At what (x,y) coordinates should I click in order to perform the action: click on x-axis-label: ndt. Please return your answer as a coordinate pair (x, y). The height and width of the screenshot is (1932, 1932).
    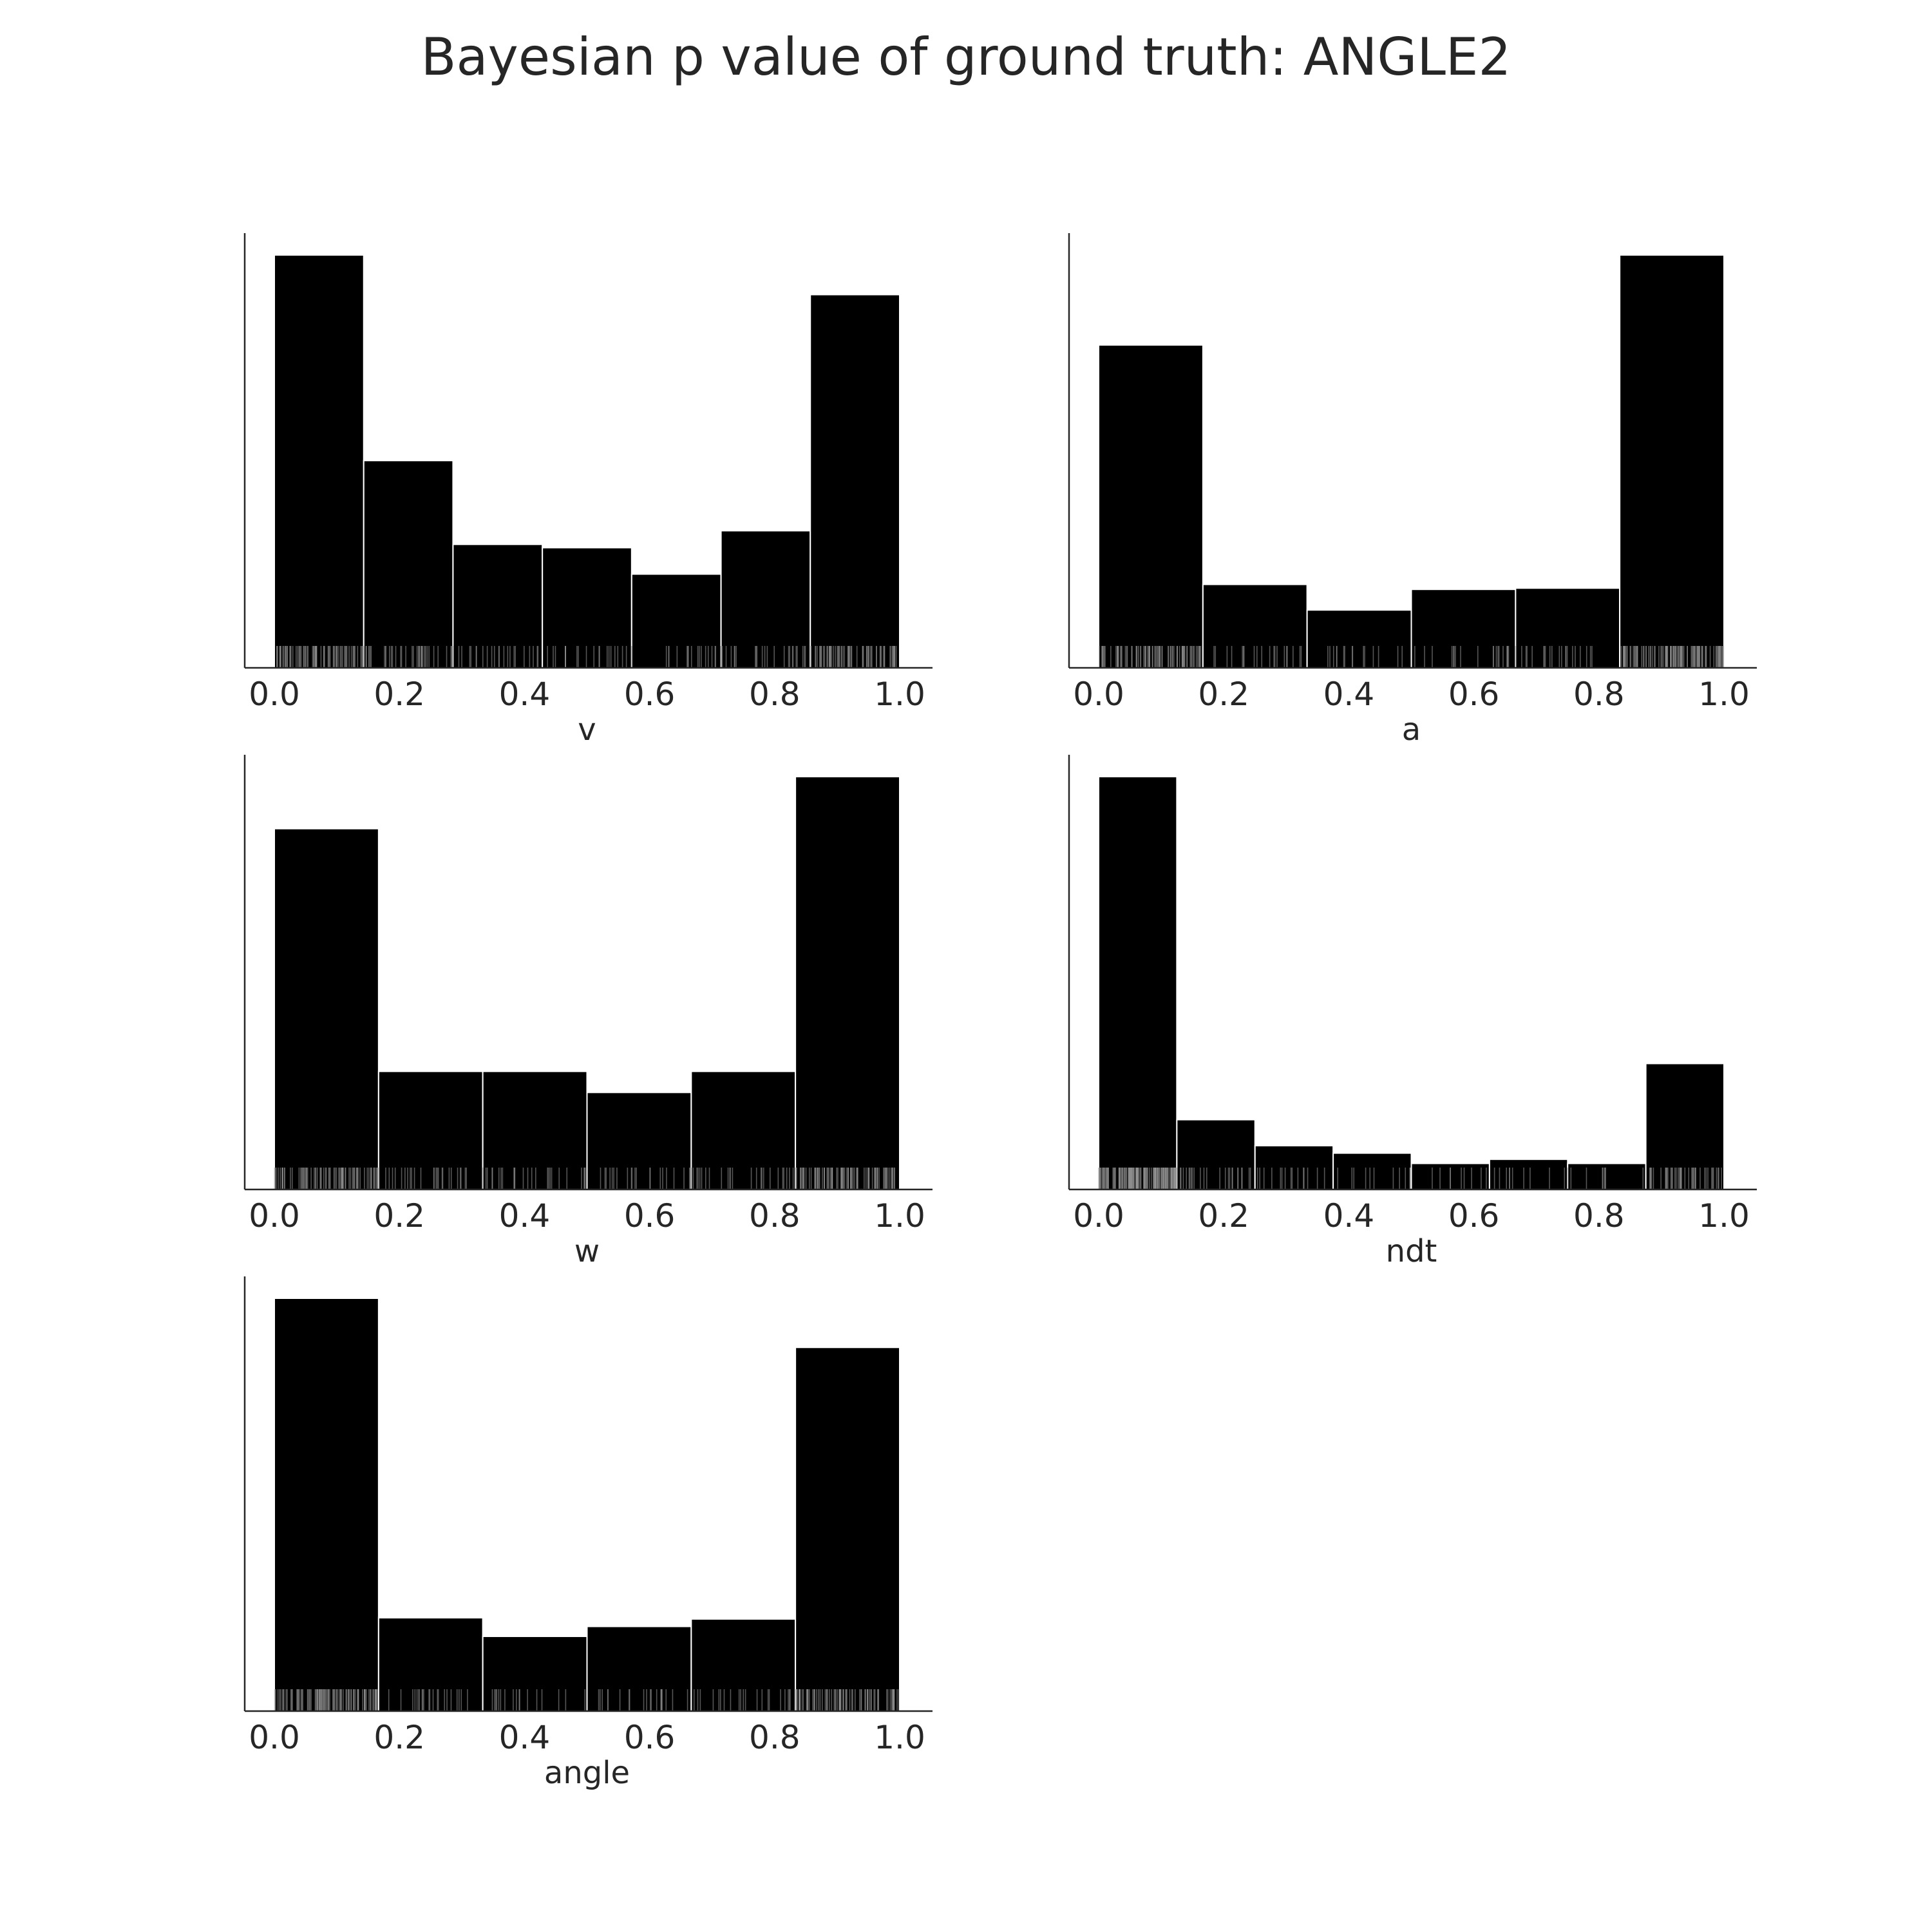
    Looking at the image, I should click on (1411, 1251).